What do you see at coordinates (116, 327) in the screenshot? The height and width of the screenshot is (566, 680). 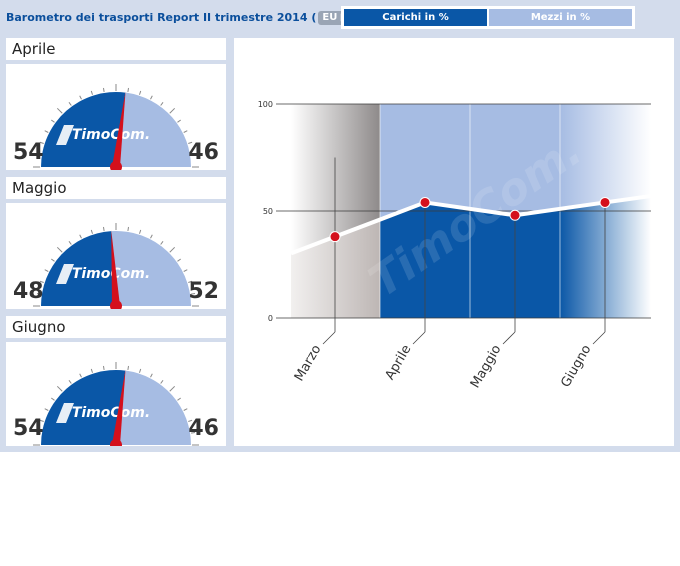 I see `gauge-month-label: Giugno` at bounding box center [116, 327].